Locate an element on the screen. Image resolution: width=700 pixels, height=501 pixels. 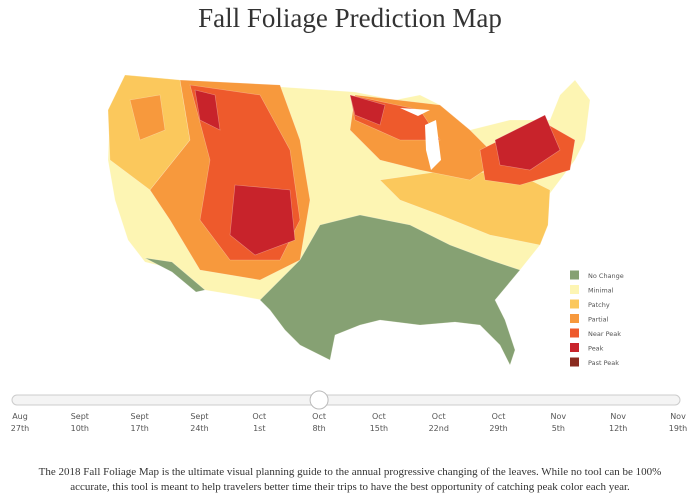
date-month: Aug is located at coordinates (20, 416).